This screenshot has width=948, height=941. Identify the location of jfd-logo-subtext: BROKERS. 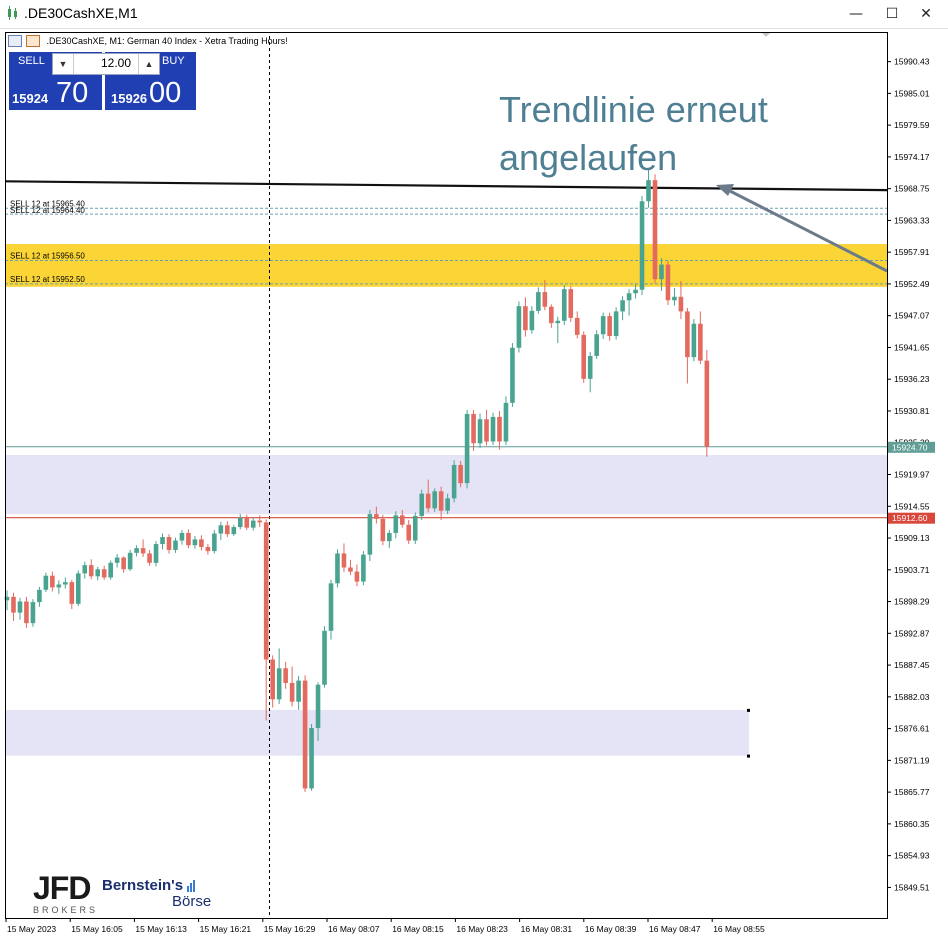
(66, 910).